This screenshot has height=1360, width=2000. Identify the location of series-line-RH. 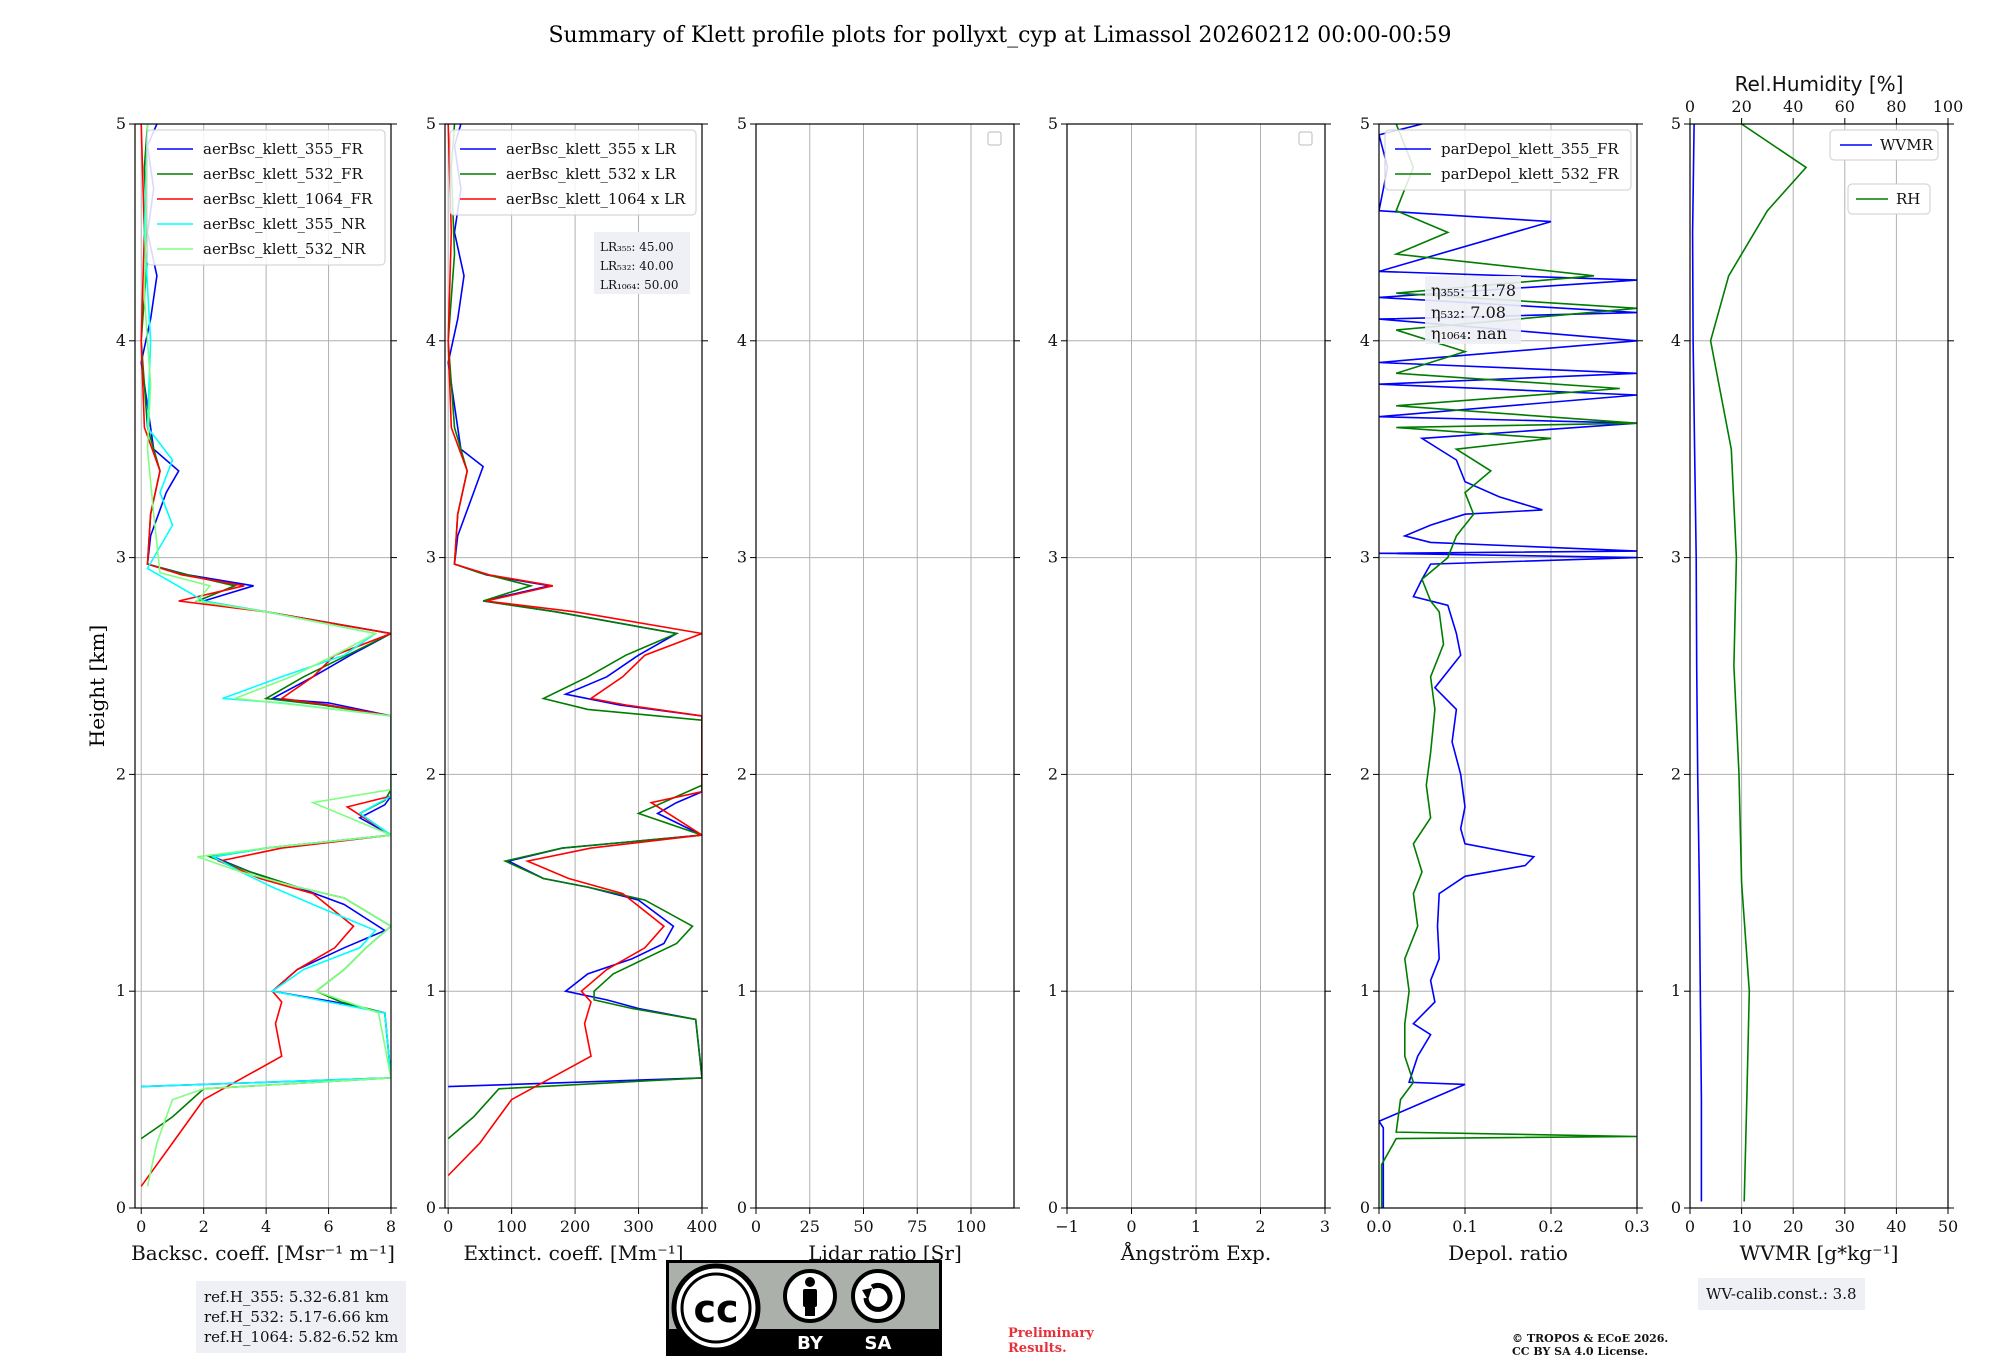
(1758, 663).